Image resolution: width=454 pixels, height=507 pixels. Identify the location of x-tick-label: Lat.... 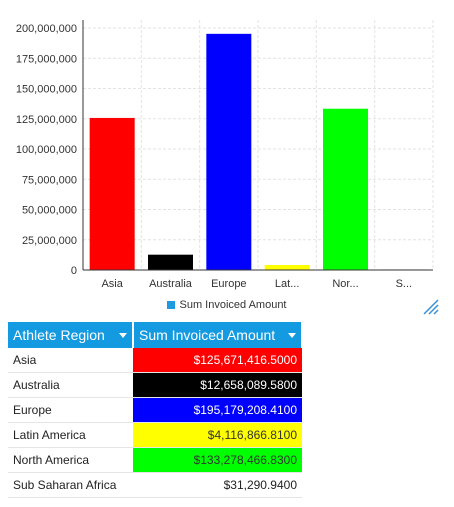
(287, 284).